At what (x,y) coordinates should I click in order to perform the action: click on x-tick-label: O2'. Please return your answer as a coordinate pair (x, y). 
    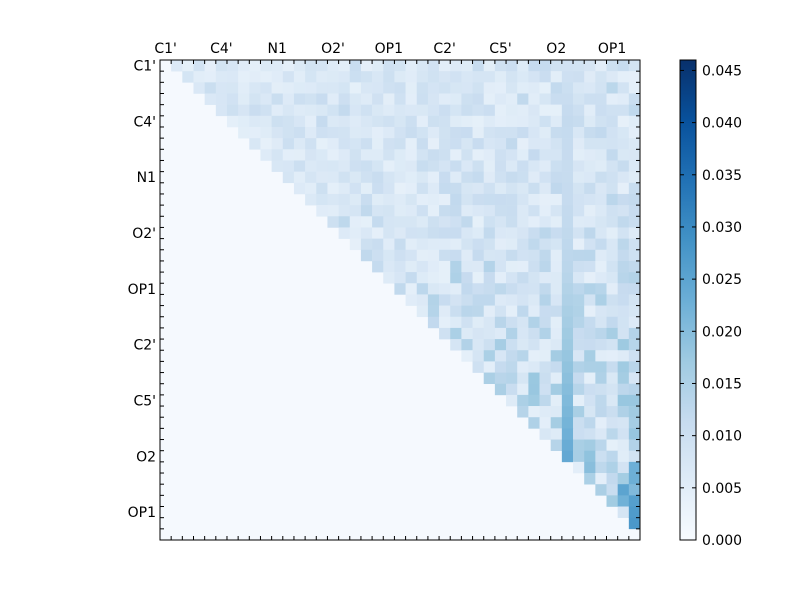
    Looking at the image, I should click on (333, 49).